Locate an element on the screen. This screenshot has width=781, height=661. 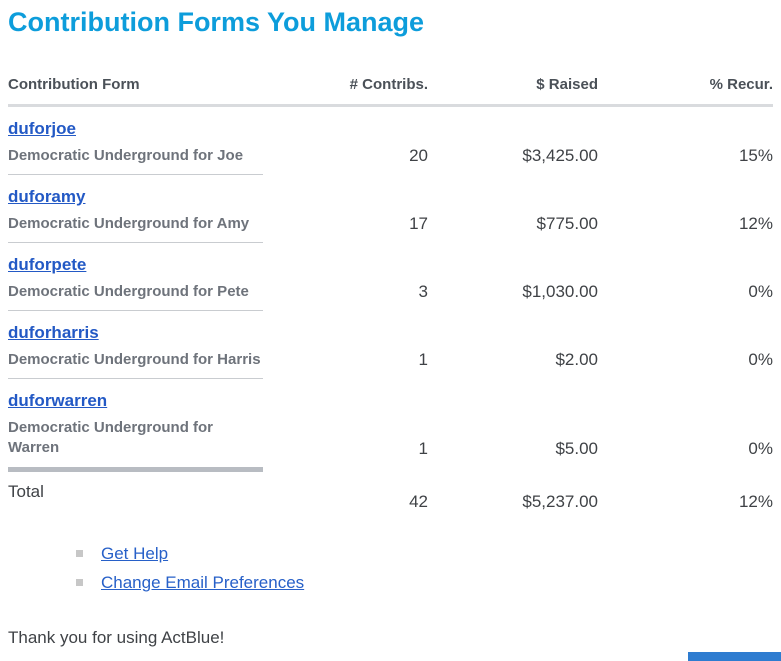
recurring-value: 12% is located at coordinates (755, 223).